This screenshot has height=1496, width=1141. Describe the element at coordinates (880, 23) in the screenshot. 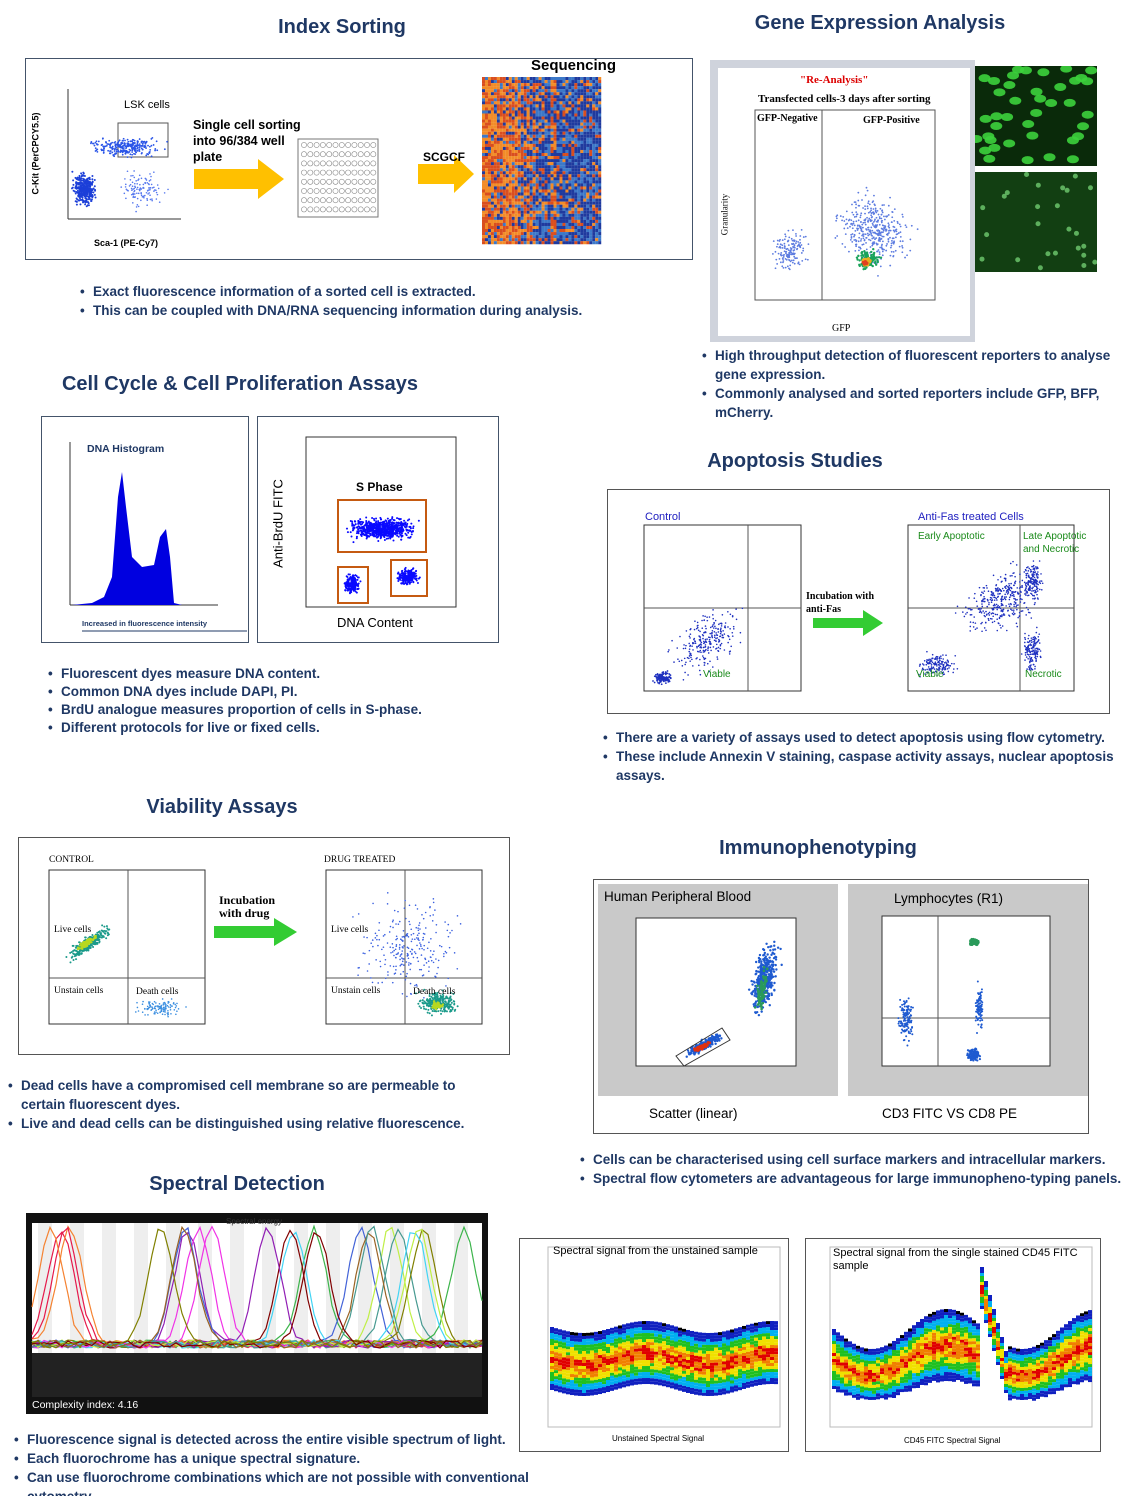

I see `section-title: Gene Expression Analysis` at that location.